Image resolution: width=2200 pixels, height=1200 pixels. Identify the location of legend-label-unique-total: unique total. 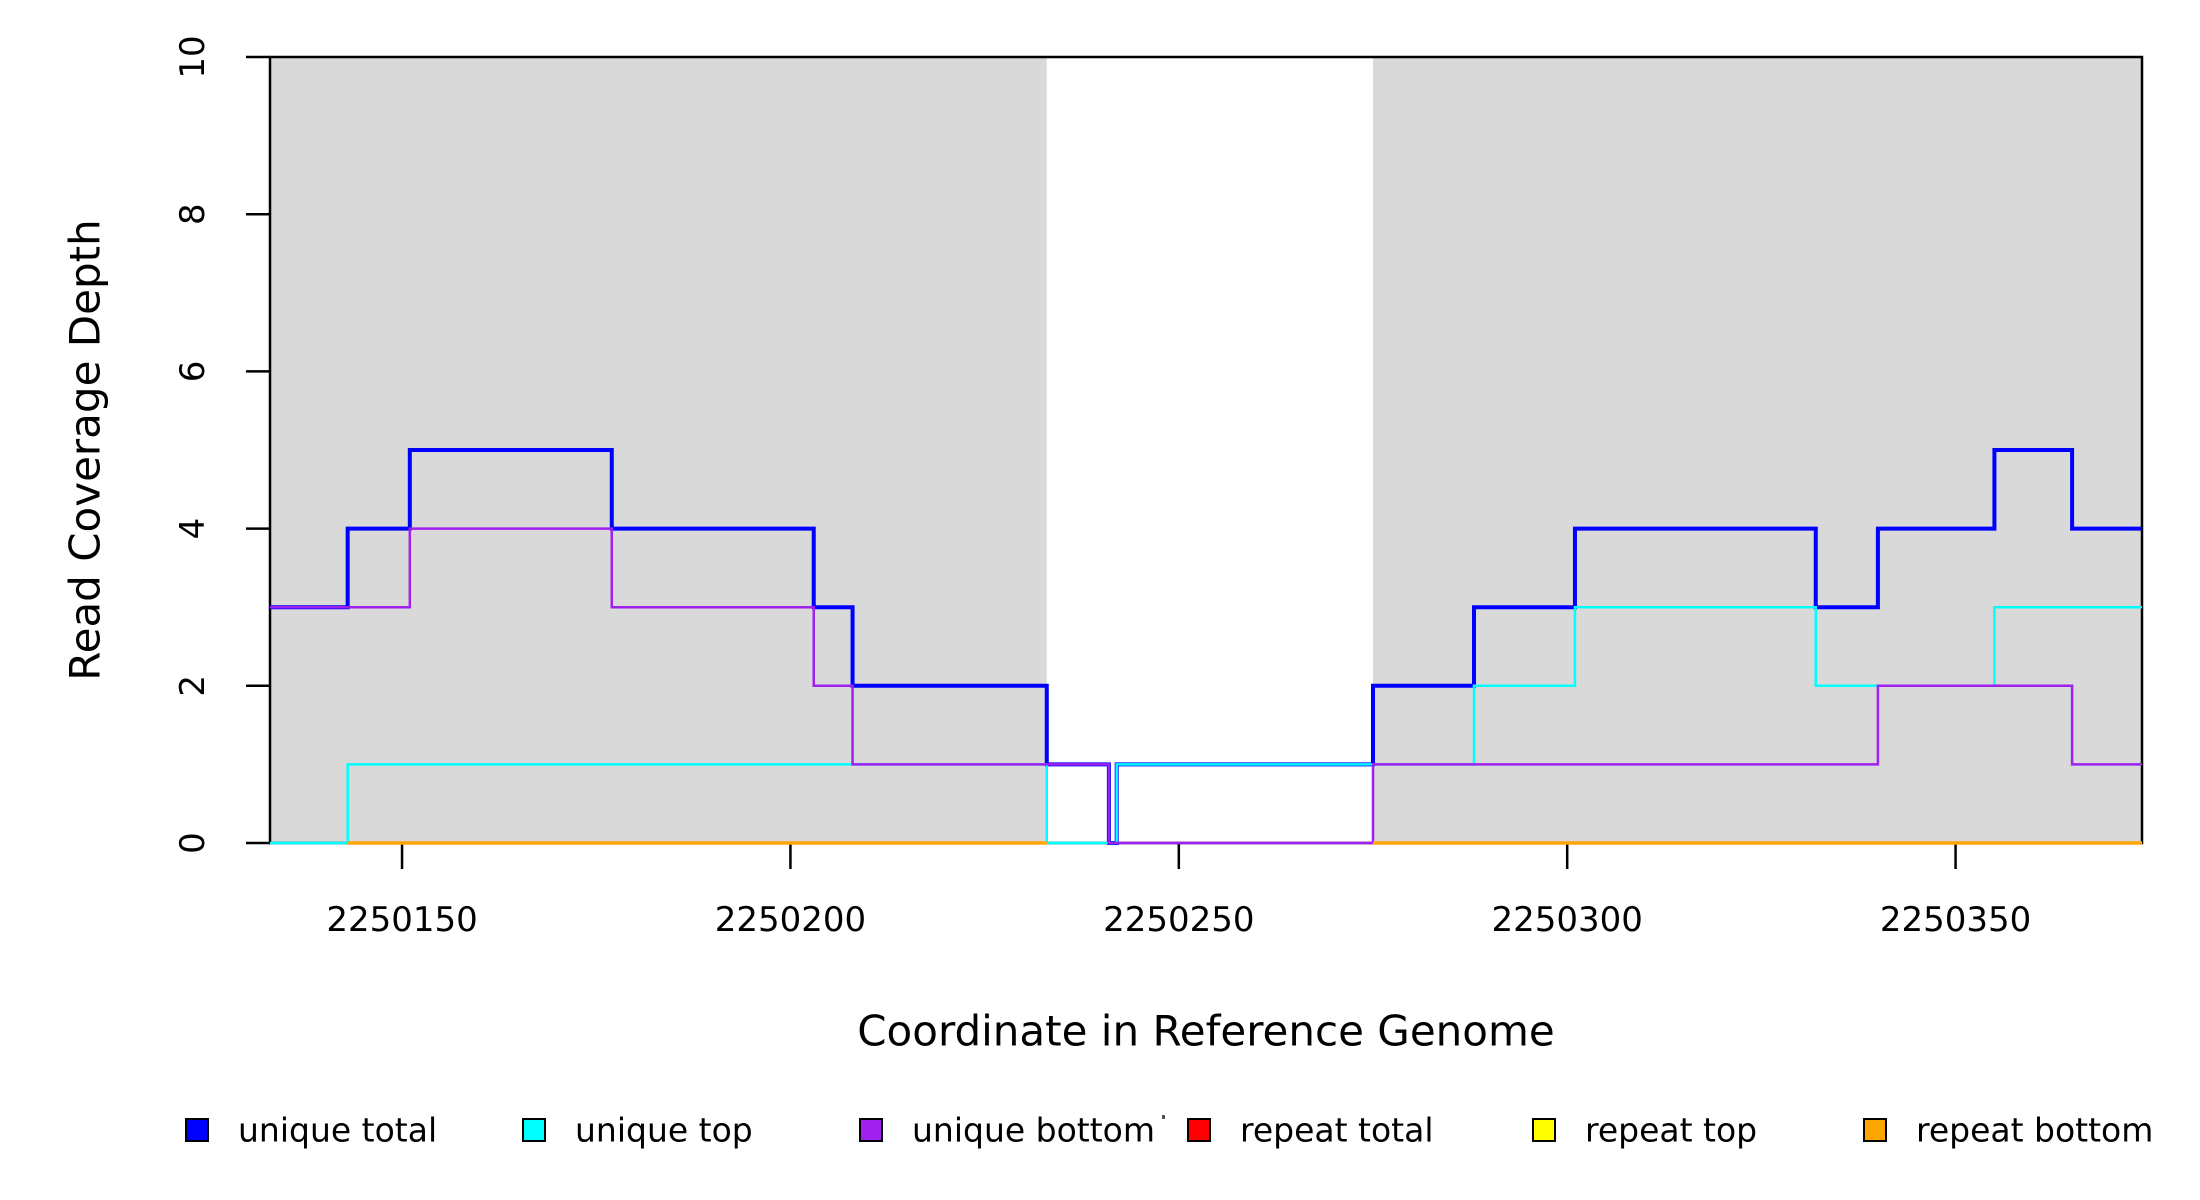
(337, 1130).